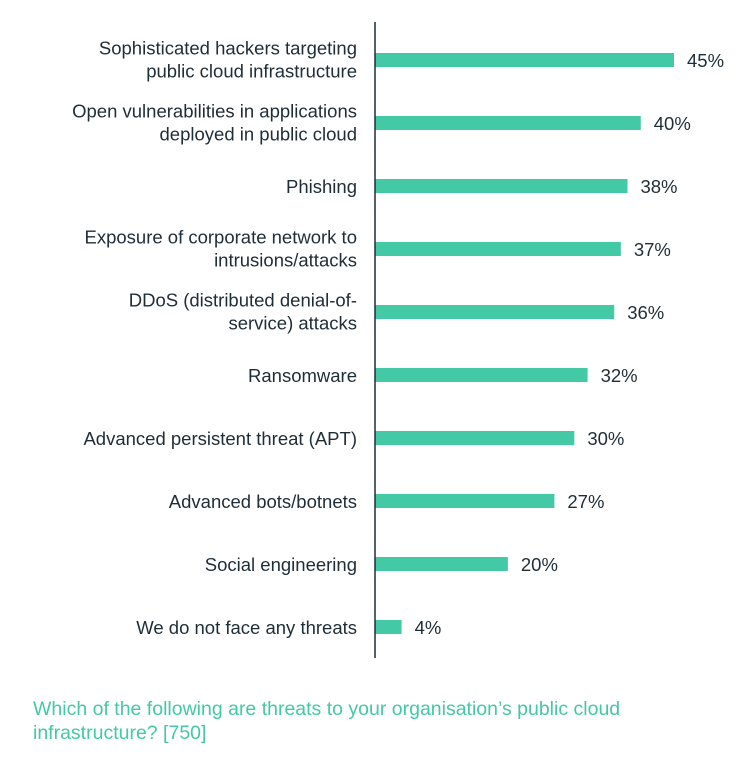  I want to click on data-label: 4%, so click(428, 627).